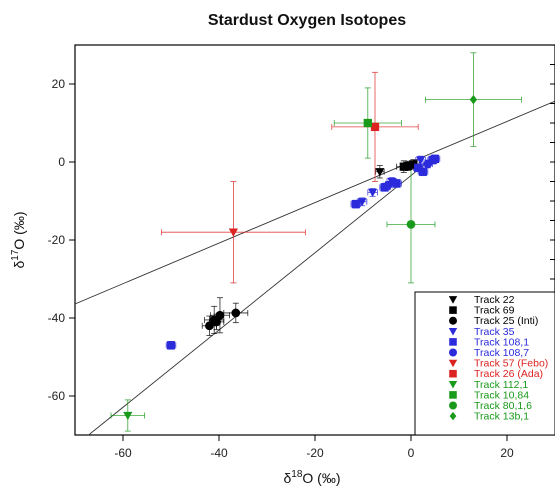  I want to click on y-axis-label-rest: O (‰), so click(19, 230).